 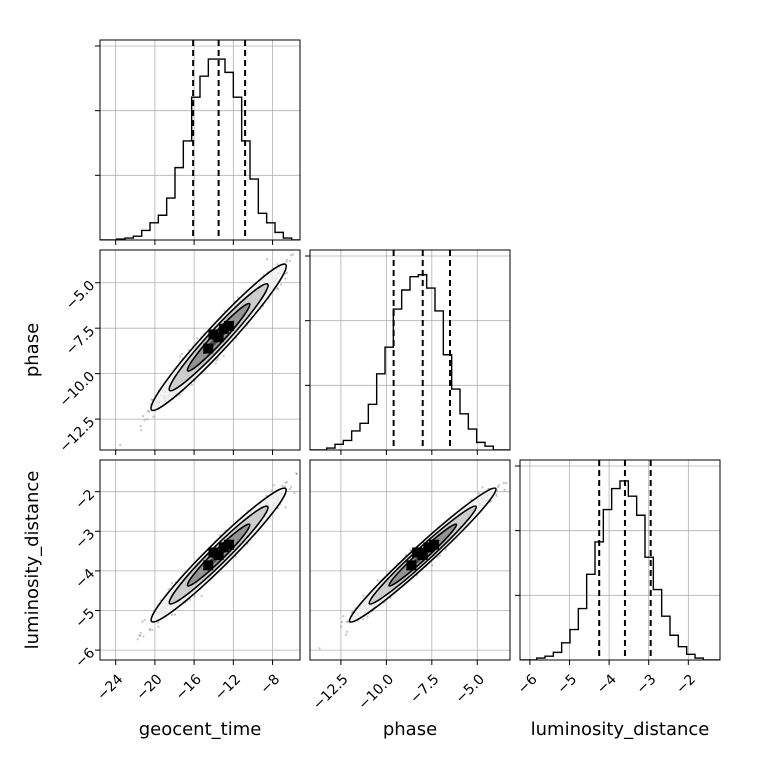 I want to click on x-tick-label: −8, so click(x=270, y=684).